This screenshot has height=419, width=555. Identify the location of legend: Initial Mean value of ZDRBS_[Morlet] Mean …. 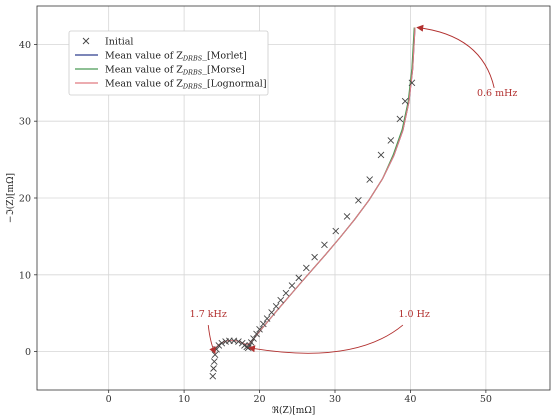
(168, 63).